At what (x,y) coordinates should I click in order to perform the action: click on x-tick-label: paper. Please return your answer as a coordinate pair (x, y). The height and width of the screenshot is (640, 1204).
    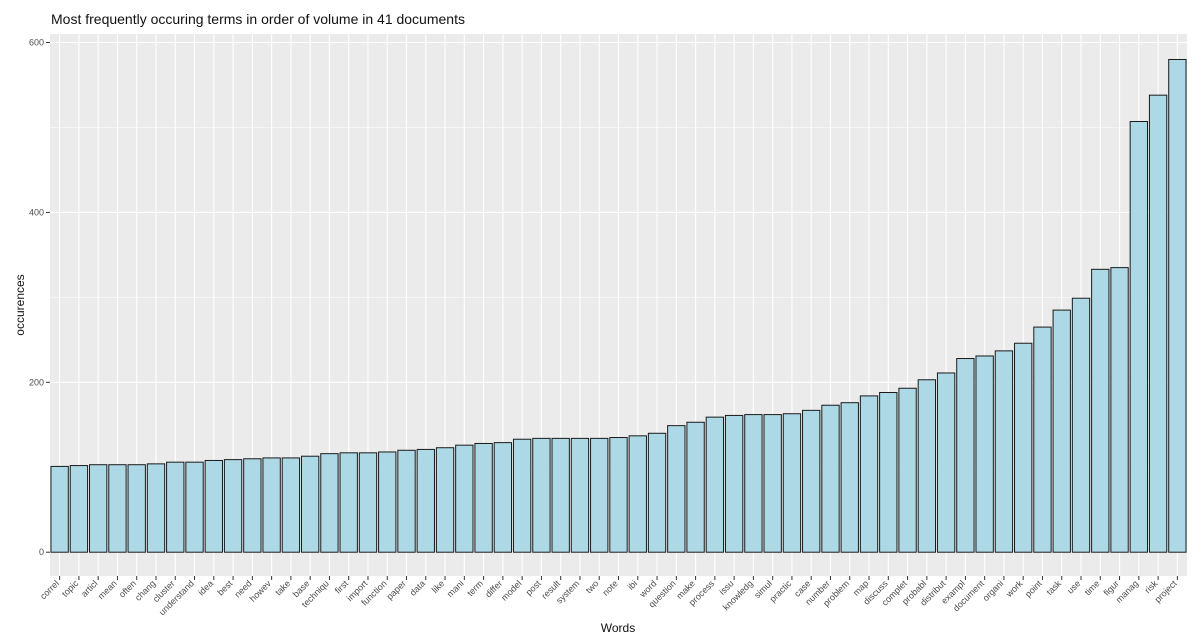
    Looking at the image, I should click on (396, 589).